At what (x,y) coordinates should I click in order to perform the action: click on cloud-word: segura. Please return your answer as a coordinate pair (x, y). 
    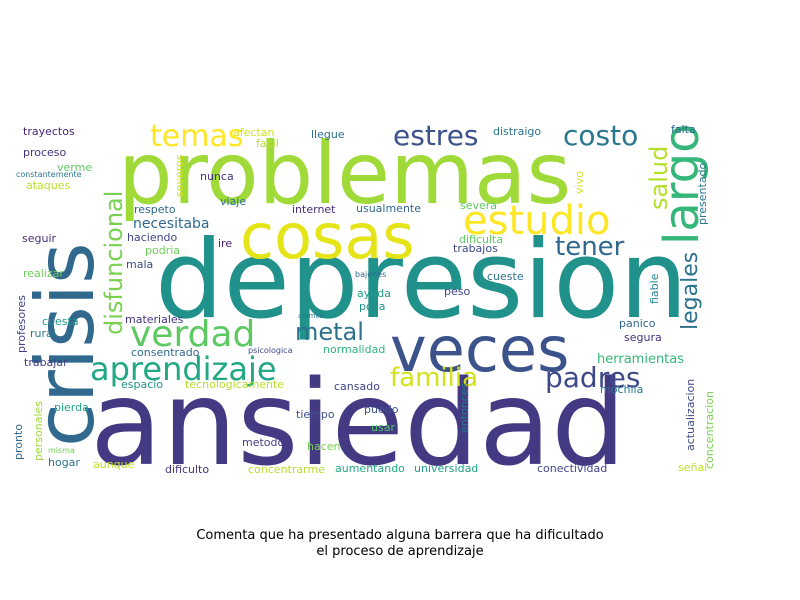
    Looking at the image, I should click on (643, 337).